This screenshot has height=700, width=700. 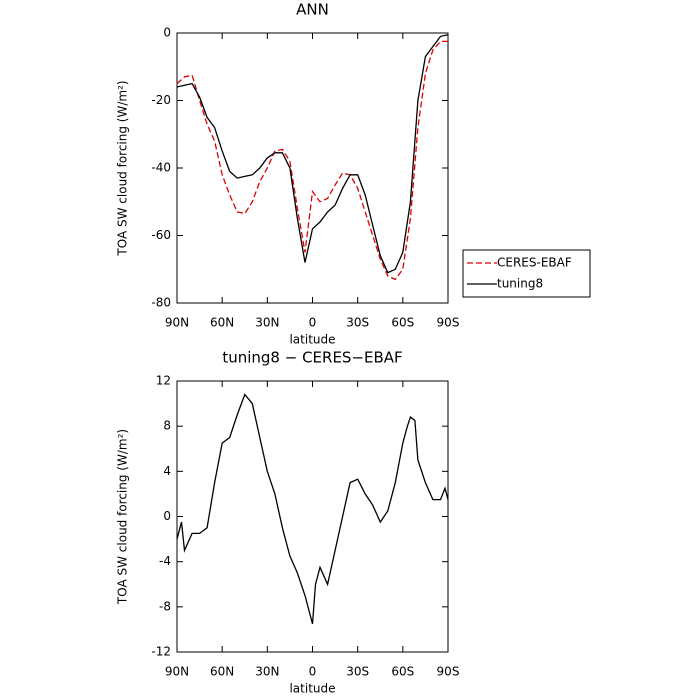 What do you see at coordinates (161, 652) in the screenshot?
I see `y-tick-label: -12` at bounding box center [161, 652].